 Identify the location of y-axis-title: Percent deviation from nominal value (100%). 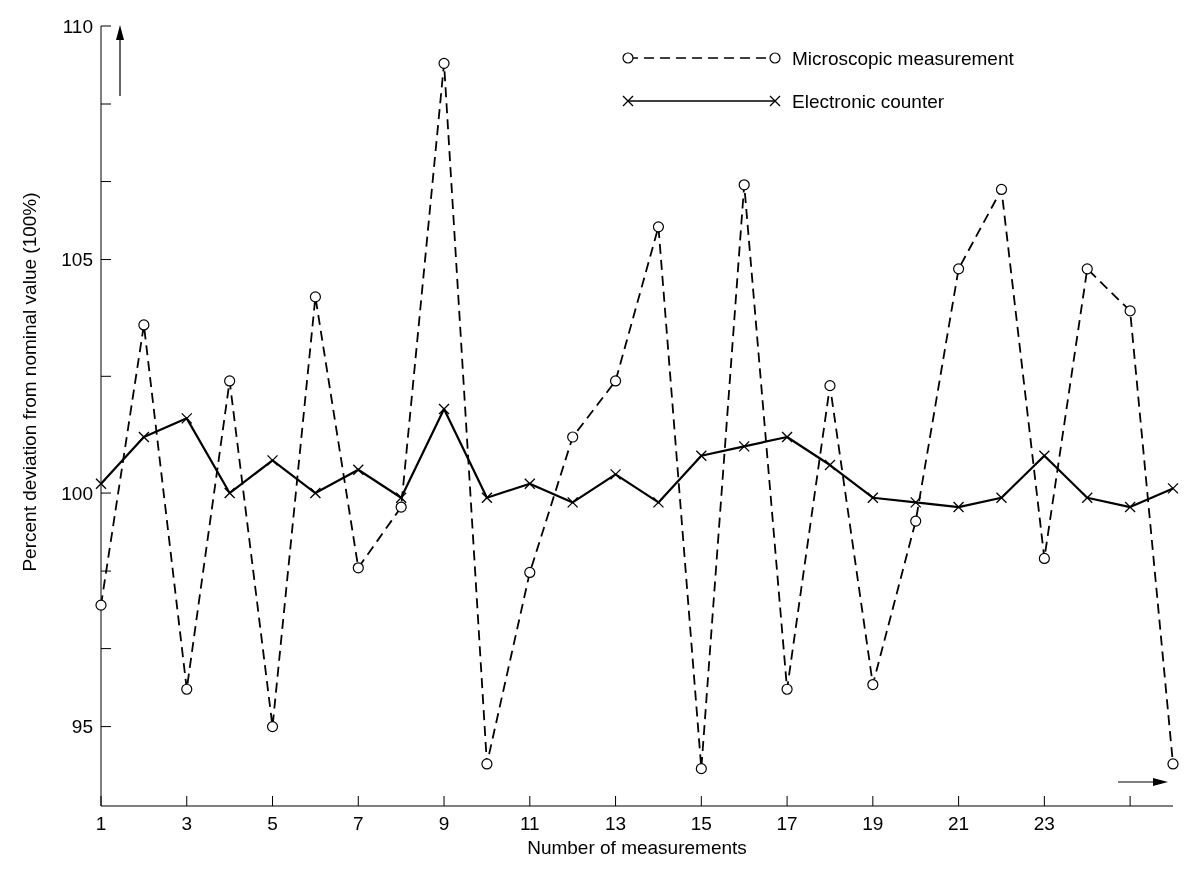
(29, 382).